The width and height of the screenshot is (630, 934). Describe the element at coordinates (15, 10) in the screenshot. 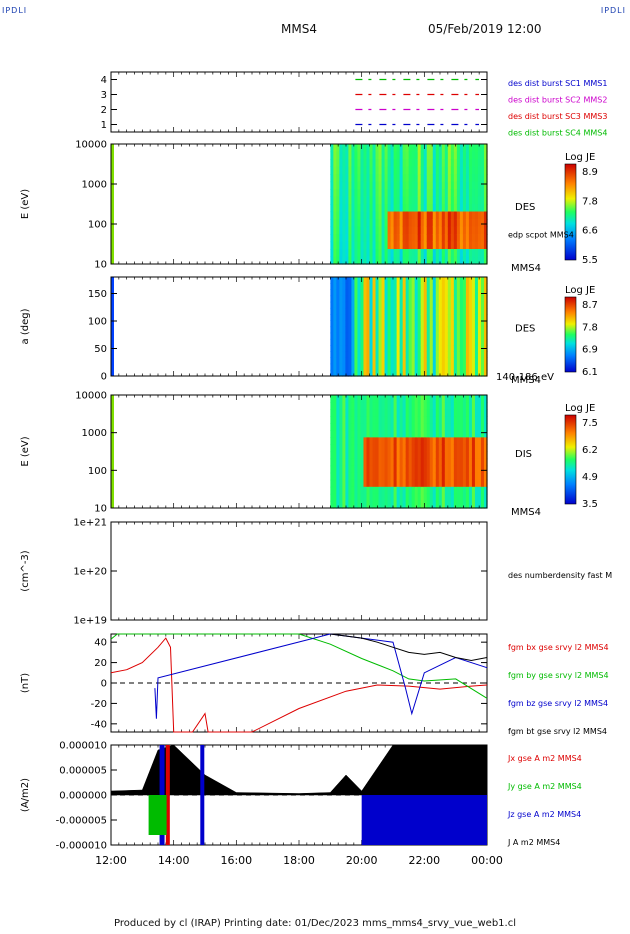

I see `corner-label-top-left: IPDLI` at that location.